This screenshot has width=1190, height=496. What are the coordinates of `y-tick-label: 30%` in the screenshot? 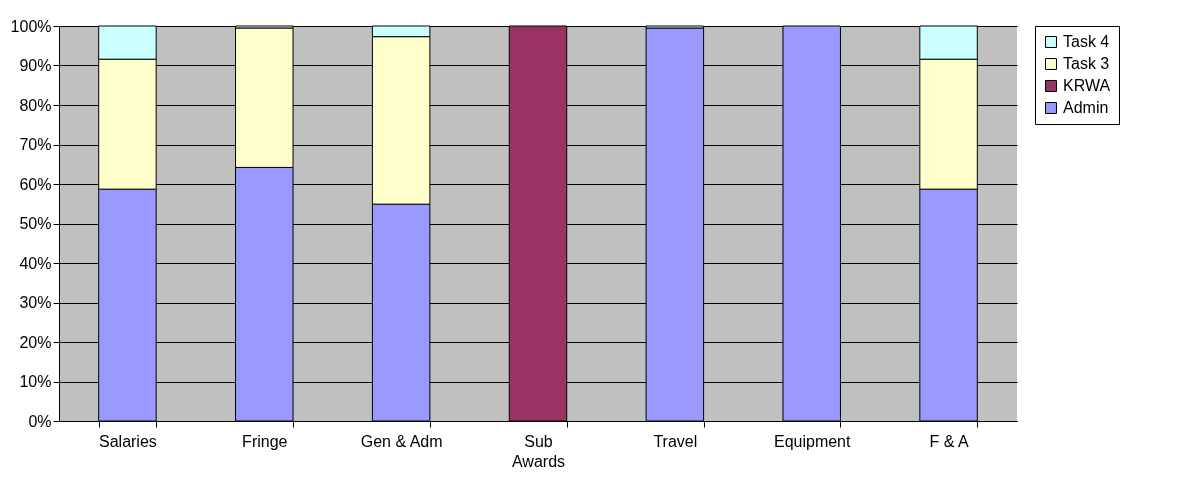 It's located at (35, 302).